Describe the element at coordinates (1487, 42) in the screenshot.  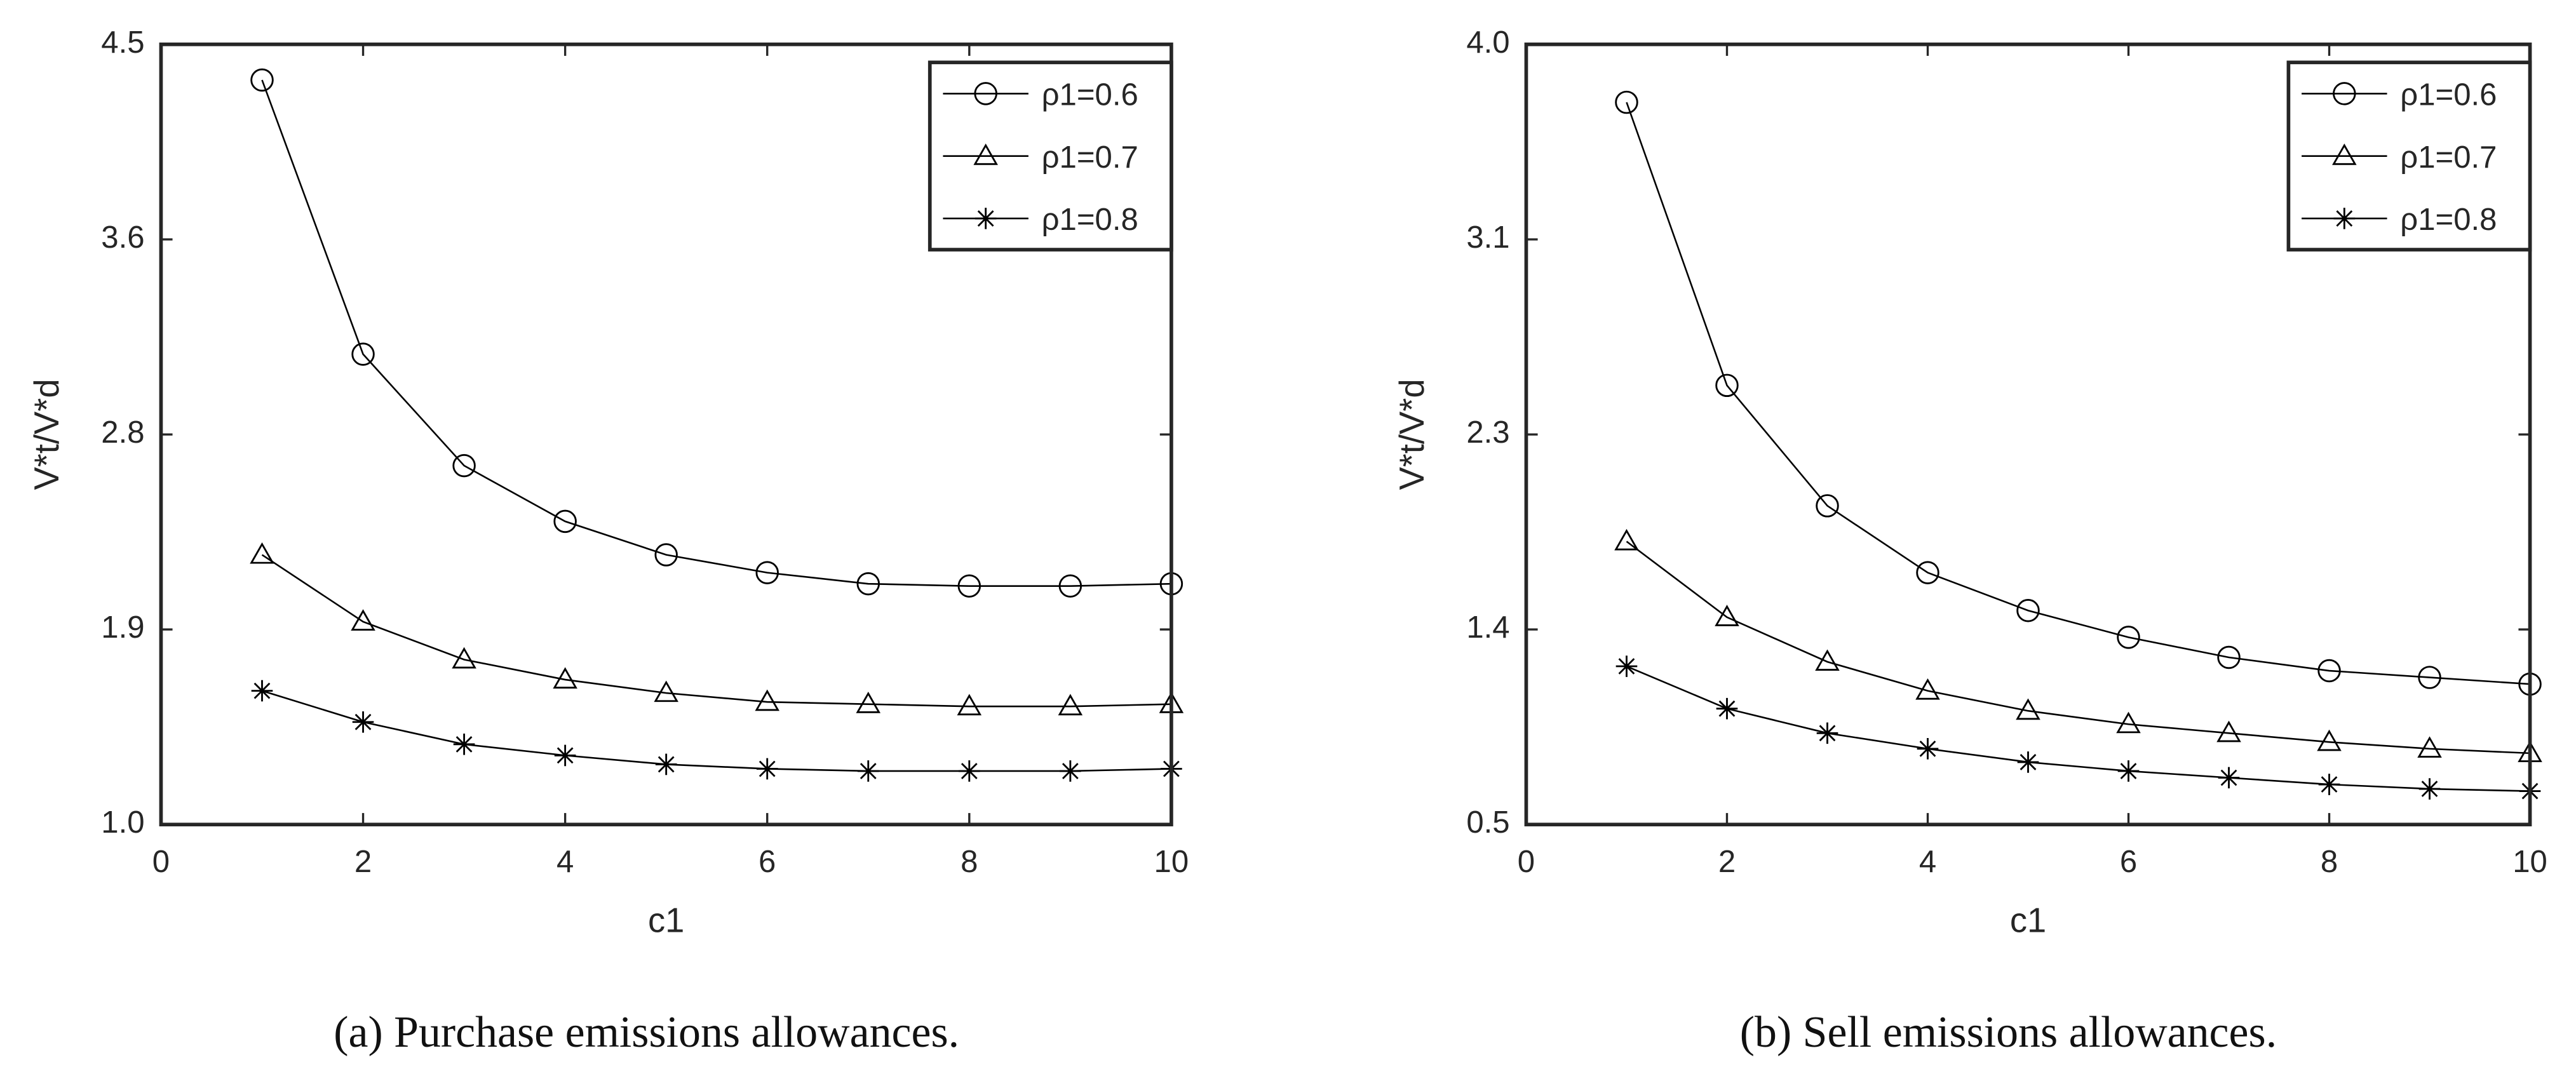
I see `y-tick-label: 4.0` at that location.